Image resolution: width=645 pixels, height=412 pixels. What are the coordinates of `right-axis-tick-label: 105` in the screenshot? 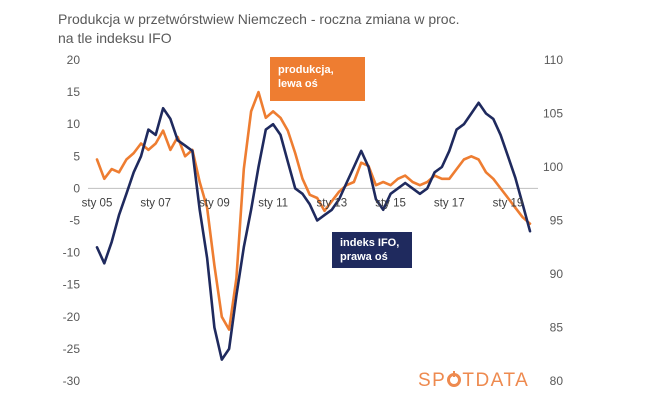 It's located at (553, 114).